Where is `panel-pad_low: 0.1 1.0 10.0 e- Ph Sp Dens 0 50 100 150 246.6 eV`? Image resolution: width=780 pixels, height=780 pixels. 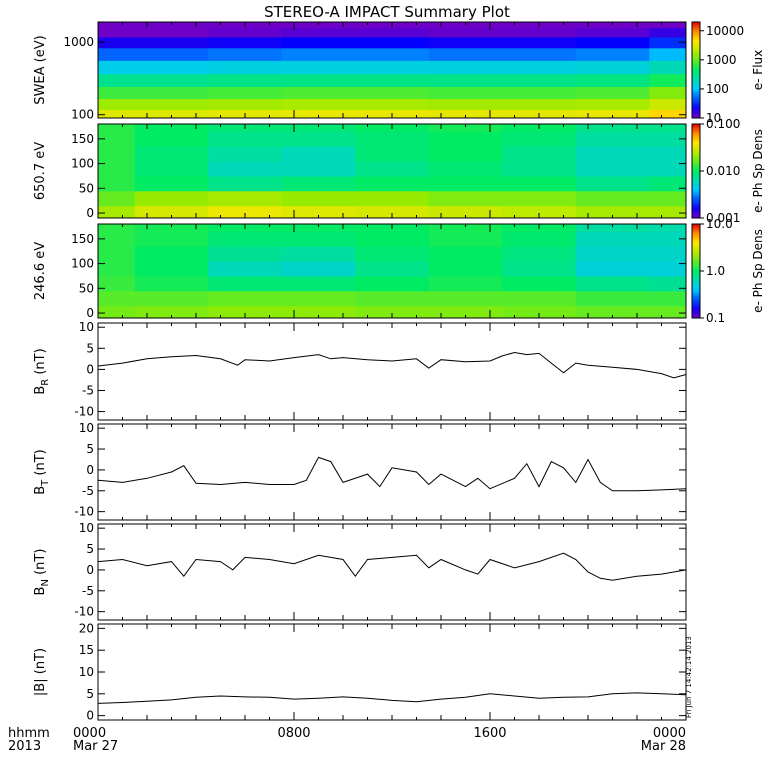
panel-pad_low: 0.1 1.0 10.0 e- Ph Sp Dens 0 50 100 150 246.6 eV is located at coordinates (399, 271).